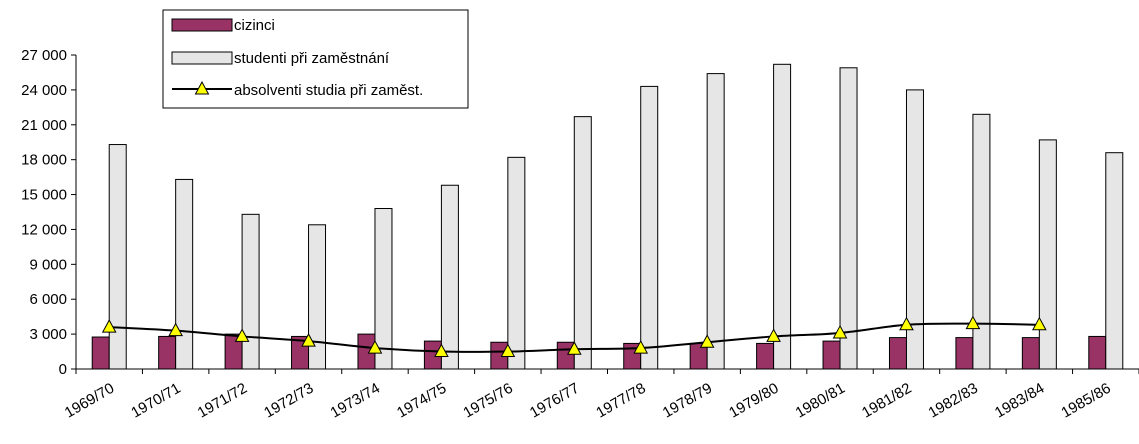 The width and height of the screenshot is (1139, 444). I want to click on x-tick-label: 1969/70, so click(89, 401).